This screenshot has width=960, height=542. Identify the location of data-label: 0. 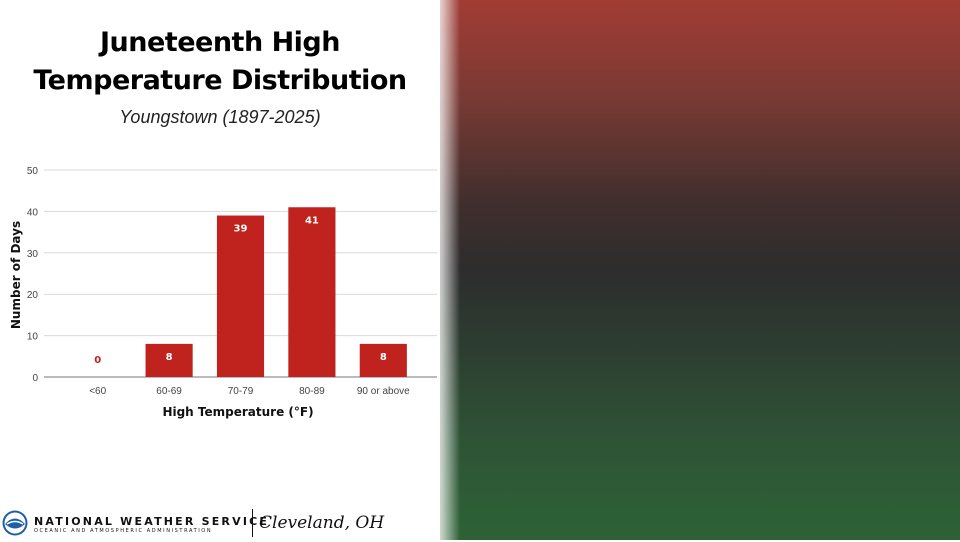
(97, 360).